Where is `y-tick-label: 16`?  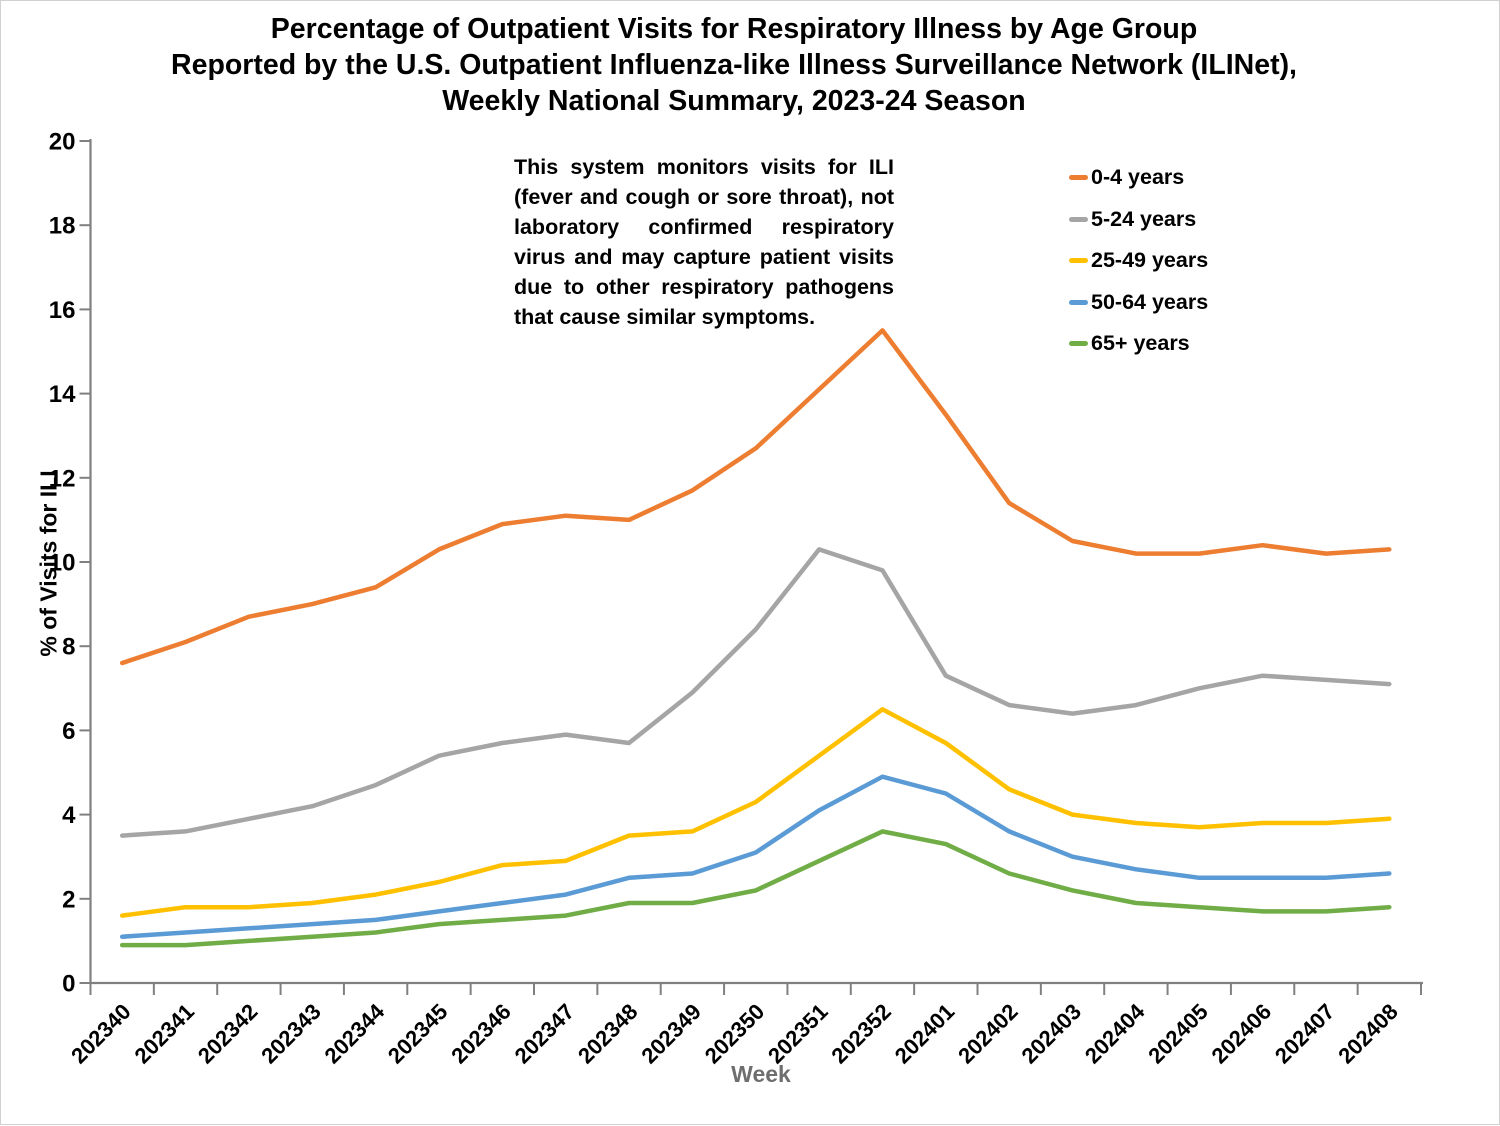 y-tick-label: 16 is located at coordinates (62, 310).